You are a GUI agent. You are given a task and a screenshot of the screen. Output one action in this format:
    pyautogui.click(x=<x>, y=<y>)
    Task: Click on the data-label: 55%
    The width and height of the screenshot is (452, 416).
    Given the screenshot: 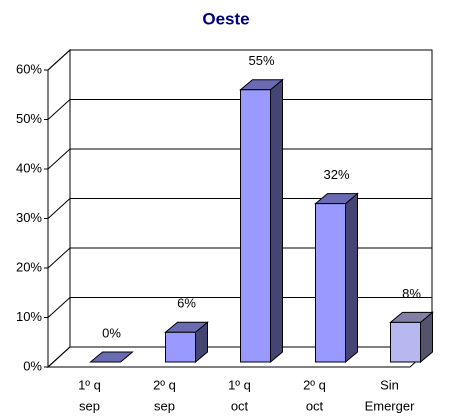 What is the action you would take?
    pyautogui.click(x=261, y=60)
    